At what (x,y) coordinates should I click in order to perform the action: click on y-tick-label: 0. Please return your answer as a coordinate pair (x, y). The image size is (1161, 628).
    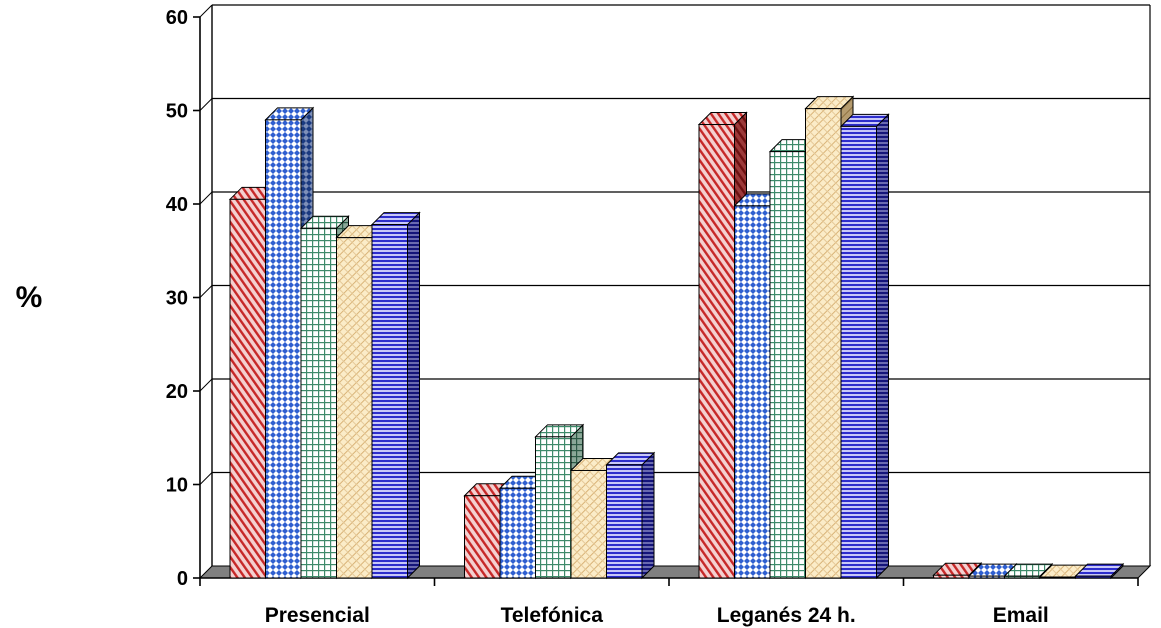
    Looking at the image, I should click on (182, 579).